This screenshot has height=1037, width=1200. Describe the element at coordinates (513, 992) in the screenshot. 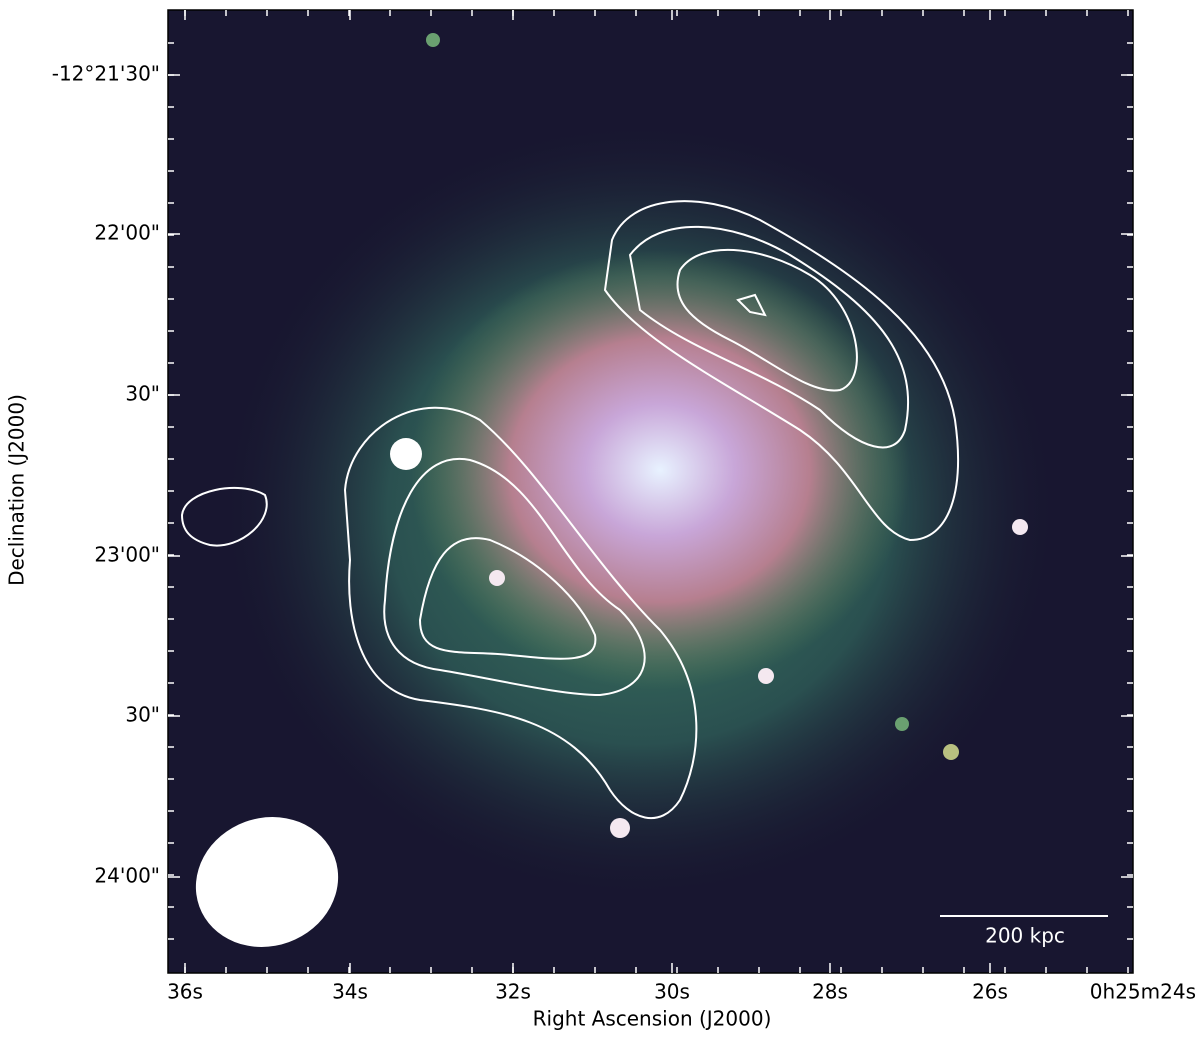

I see `x-tick-label: 32s` at that location.